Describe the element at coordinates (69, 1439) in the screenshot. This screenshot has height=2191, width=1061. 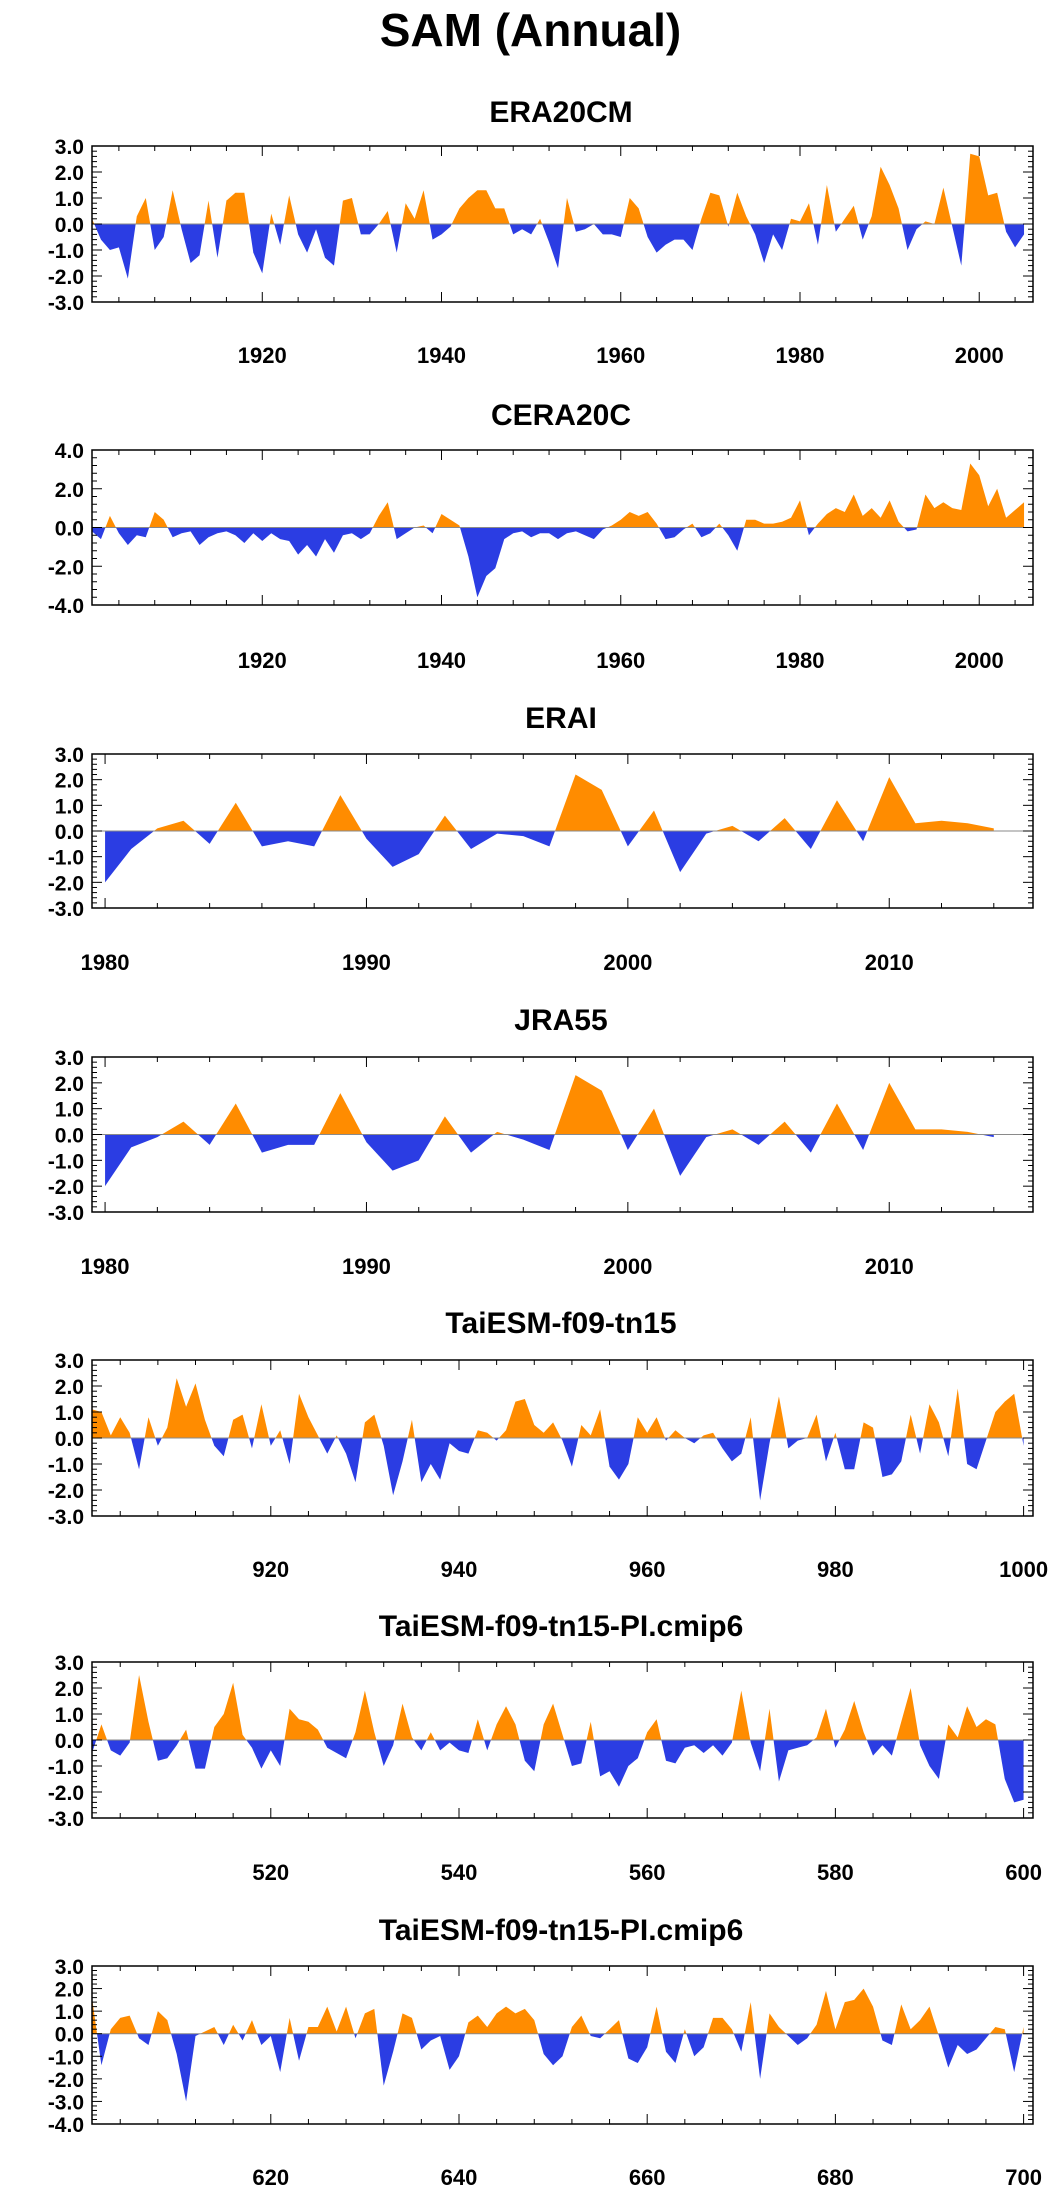
I see `y-tick-label: 0.0` at that location.